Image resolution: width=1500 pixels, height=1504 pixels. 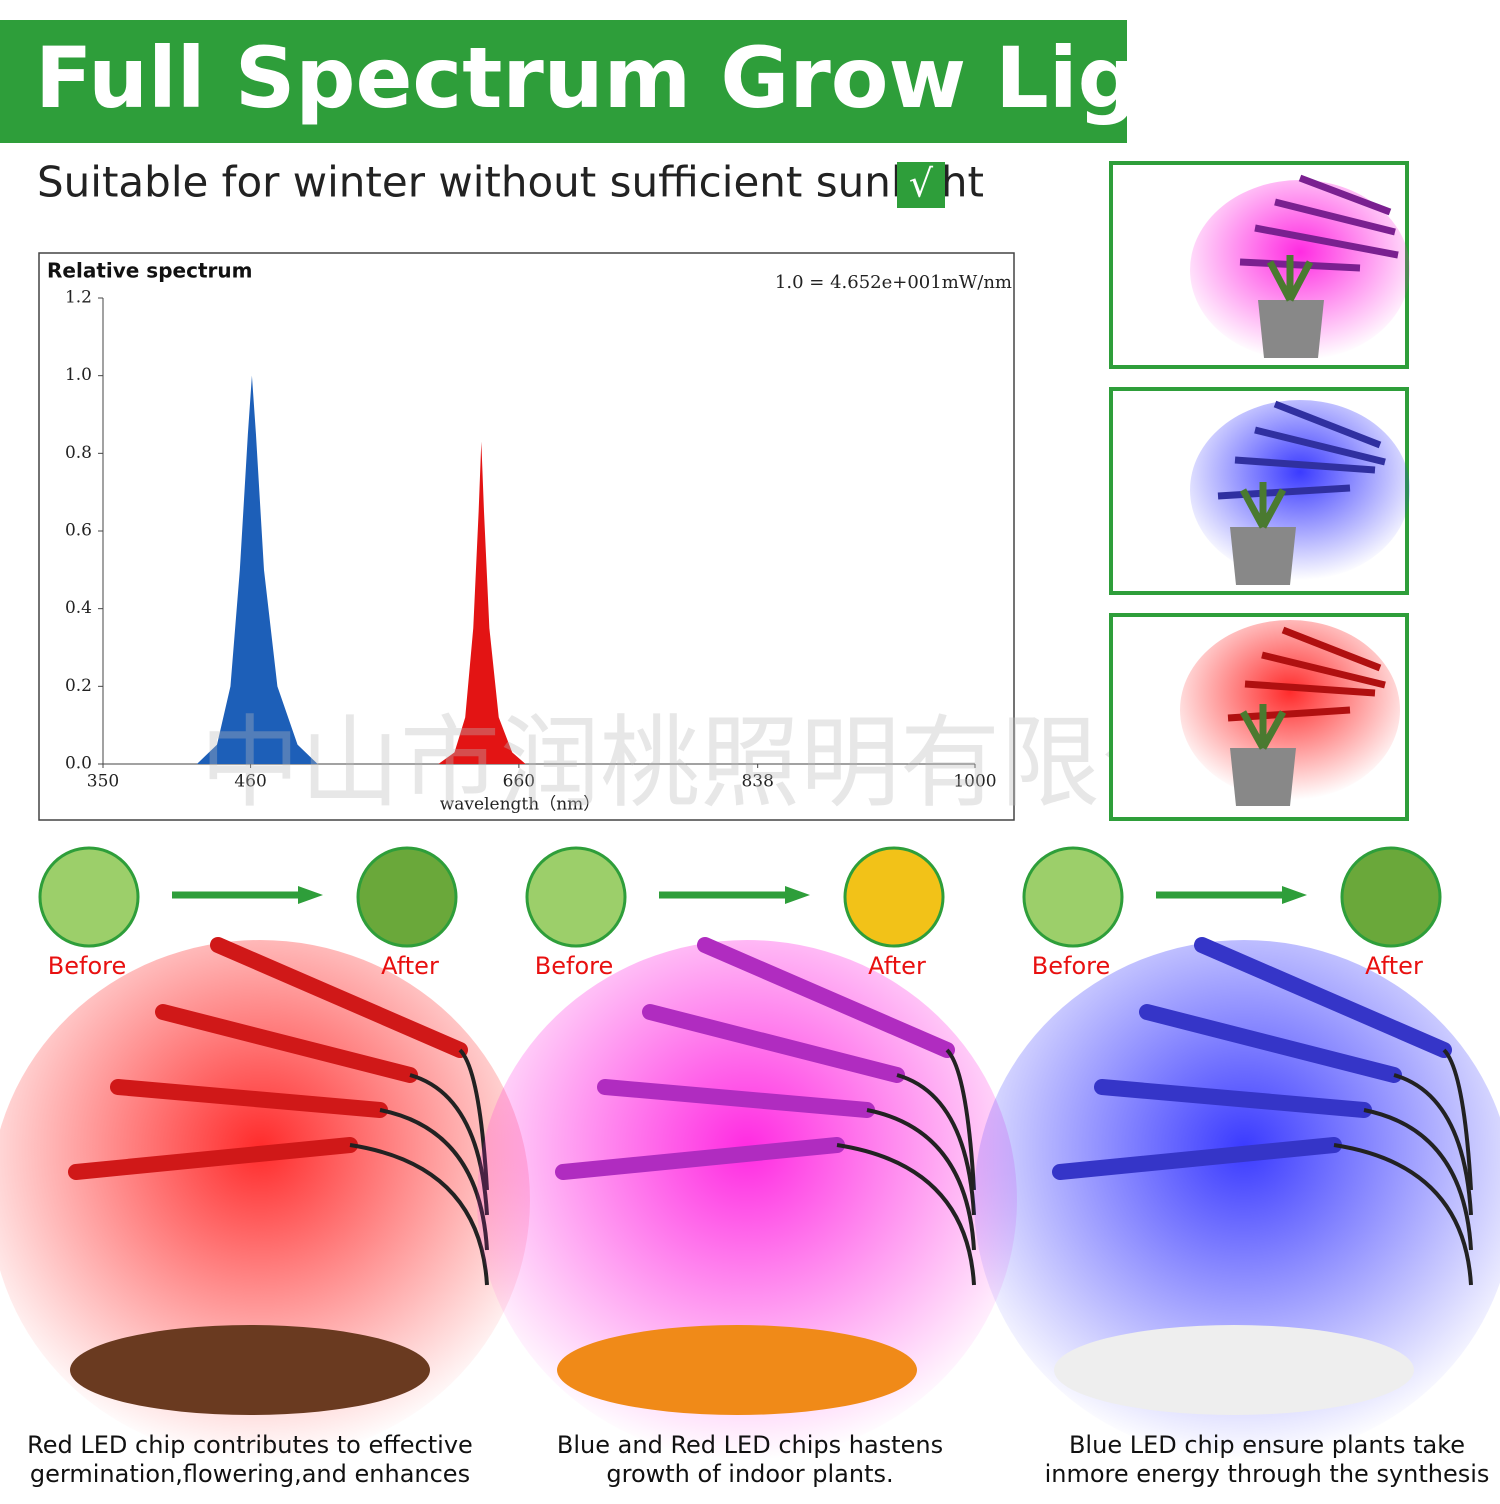 I want to click on y-tick-label: 0.0, so click(x=78, y=764).